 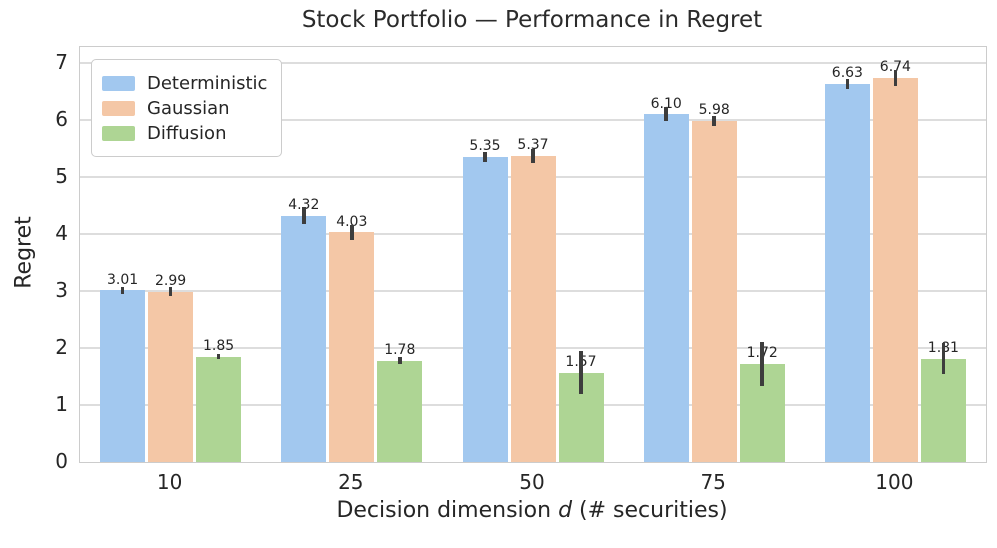 I want to click on bar-value-label: 6.74, so click(x=895, y=67).